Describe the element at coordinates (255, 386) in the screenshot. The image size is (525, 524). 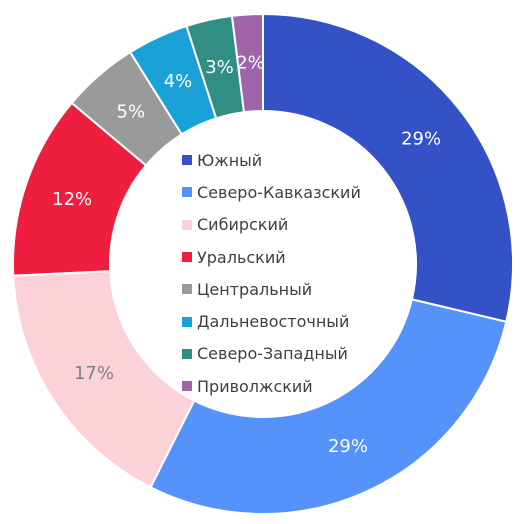
I see `legend-label-8: Приволжский` at that location.